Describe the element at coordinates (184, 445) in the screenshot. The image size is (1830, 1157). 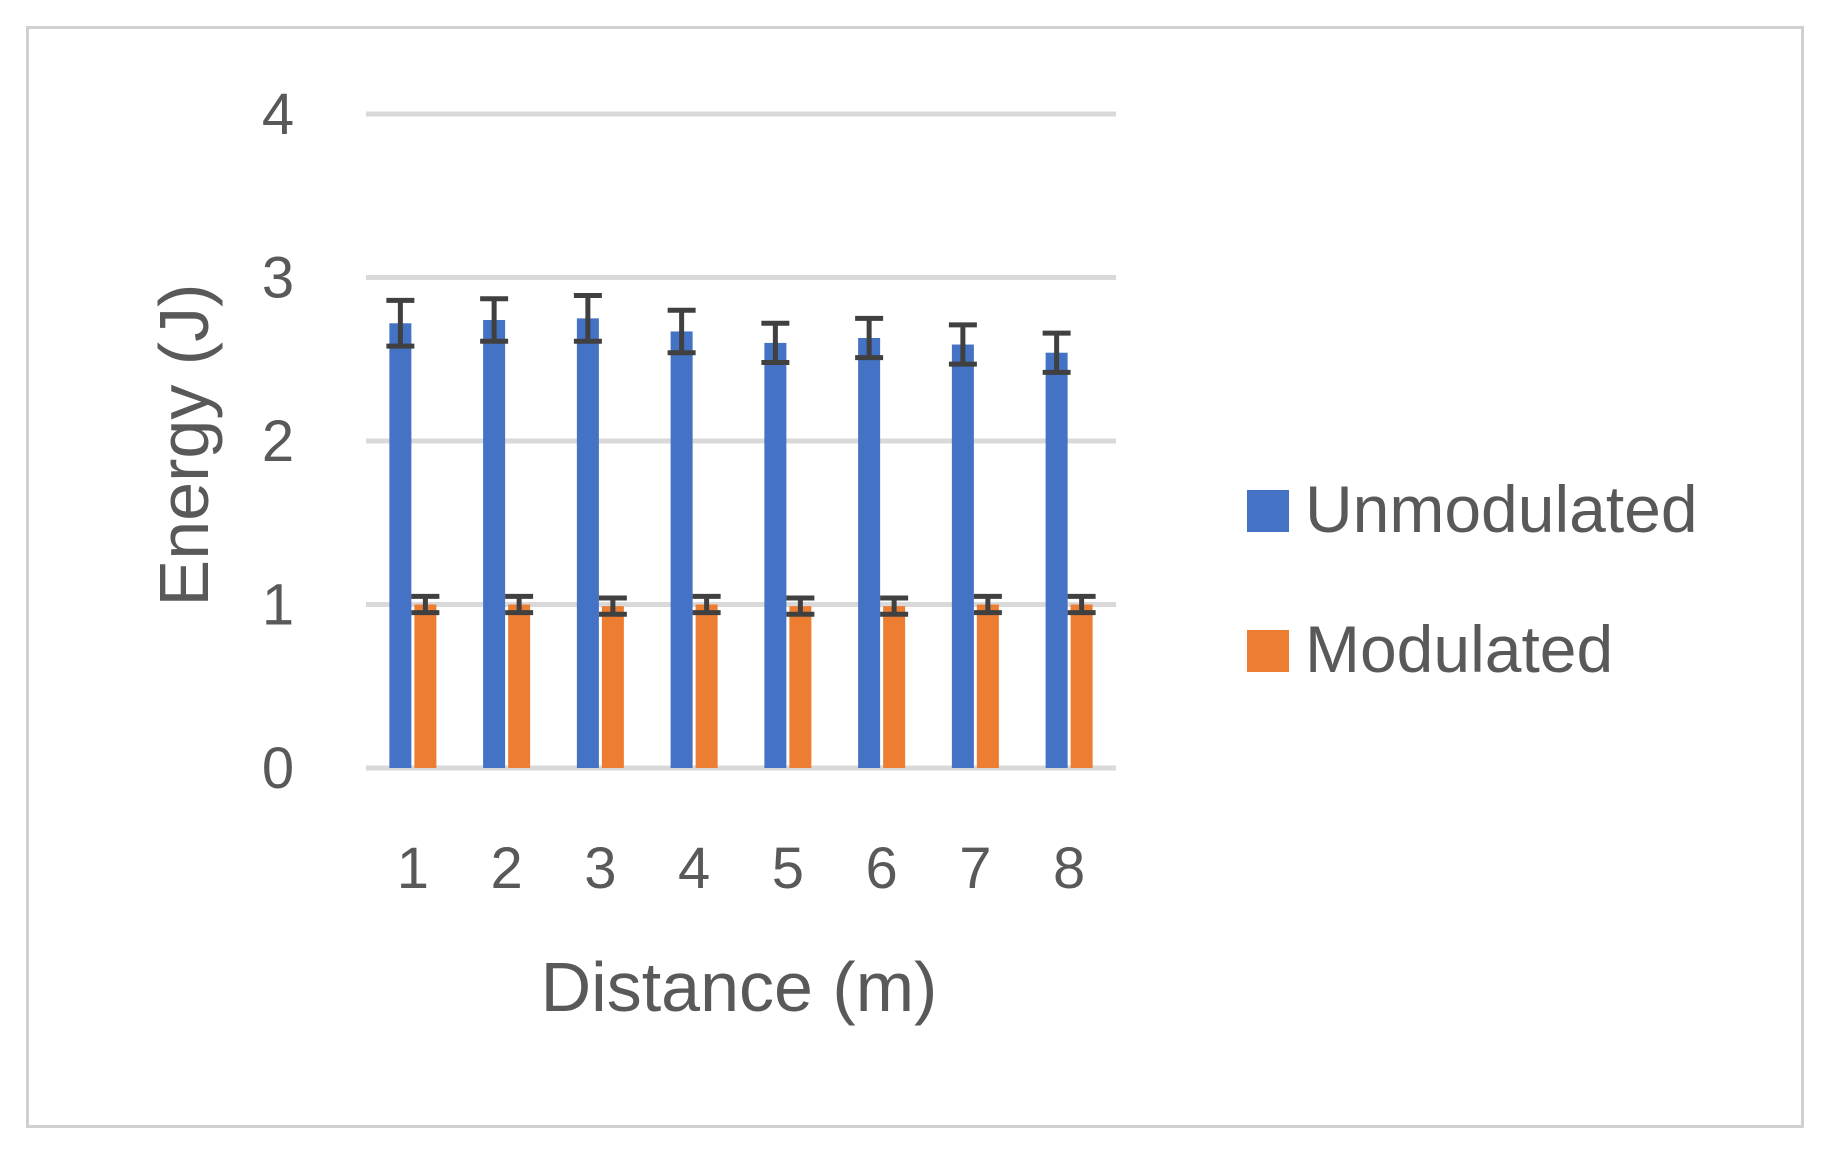
I see `y-axis-title: Energy (J)` at that location.